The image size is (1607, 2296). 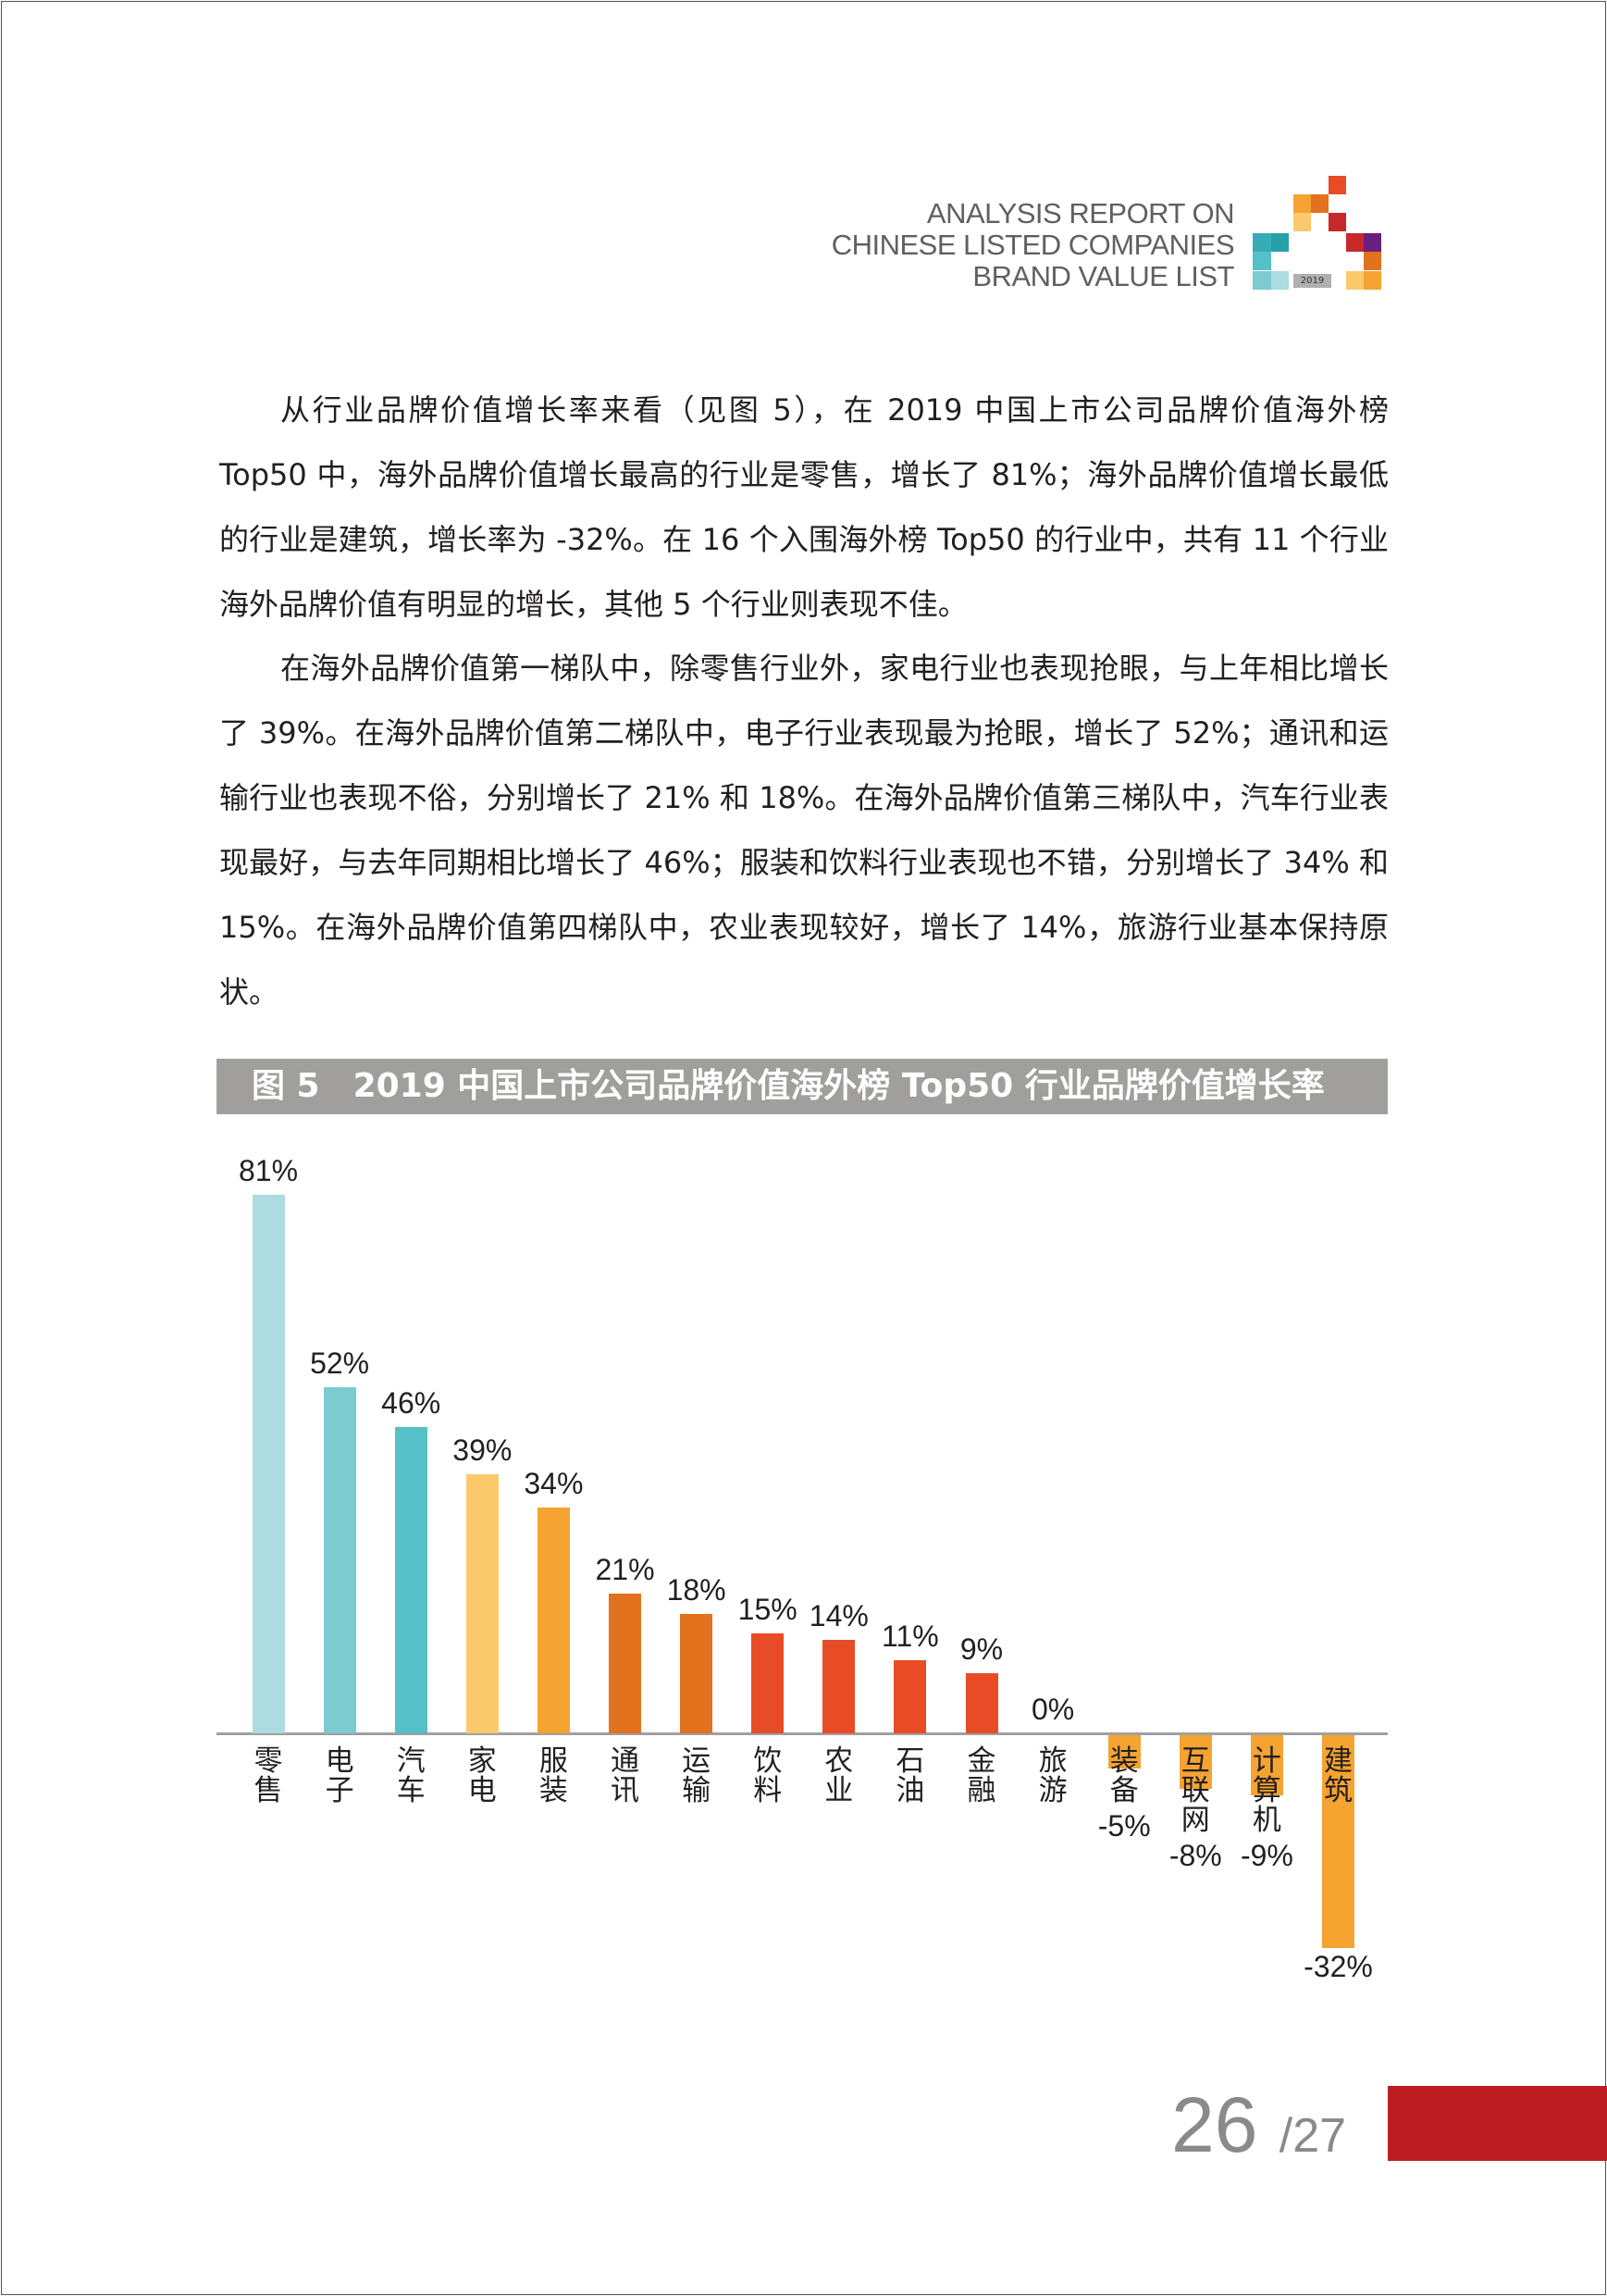 What do you see at coordinates (696, 1776) in the screenshot?
I see `category-label: 运输` at bounding box center [696, 1776].